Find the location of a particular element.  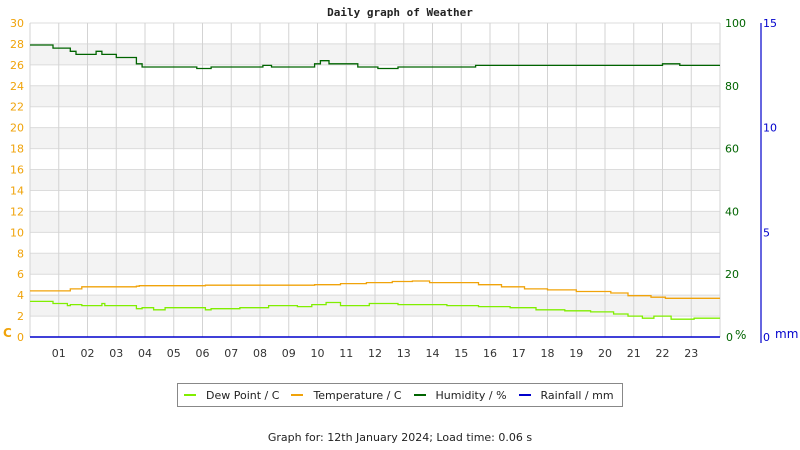

left-tick-label: 24 is located at coordinates (17, 86).